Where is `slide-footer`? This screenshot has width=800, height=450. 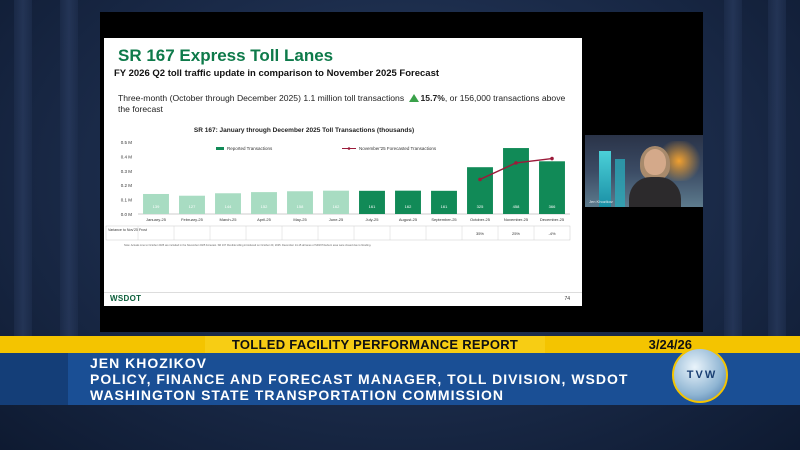
slide-footer is located at coordinates (343, 299).